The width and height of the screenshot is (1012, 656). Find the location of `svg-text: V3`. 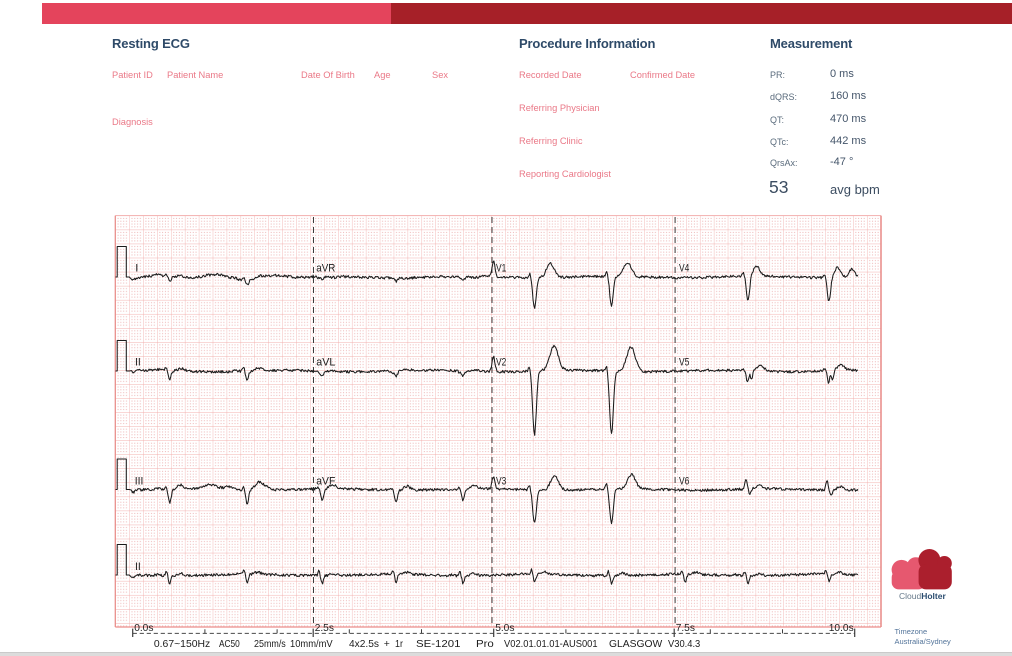

svg-text: V3 is located at coordinates (501, 482).